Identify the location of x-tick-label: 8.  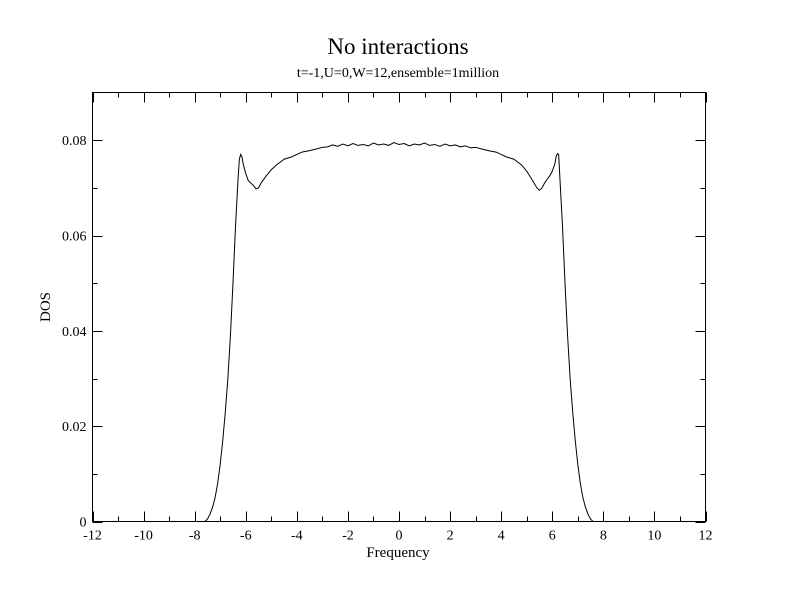
(603, 536).